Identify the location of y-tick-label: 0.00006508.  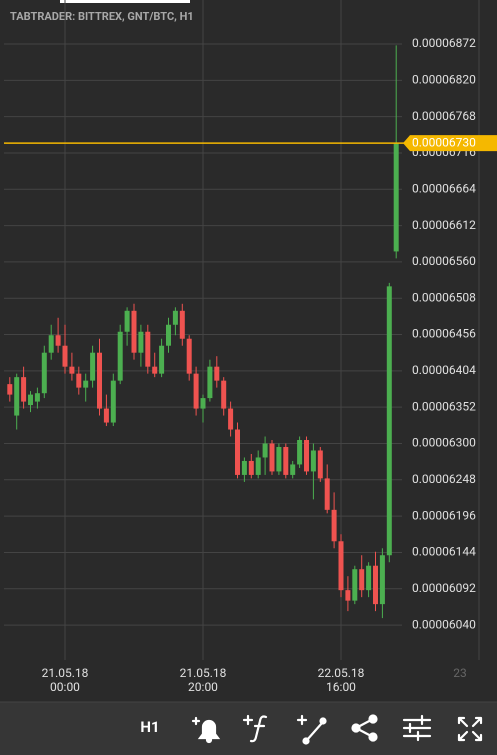
(444, 297).